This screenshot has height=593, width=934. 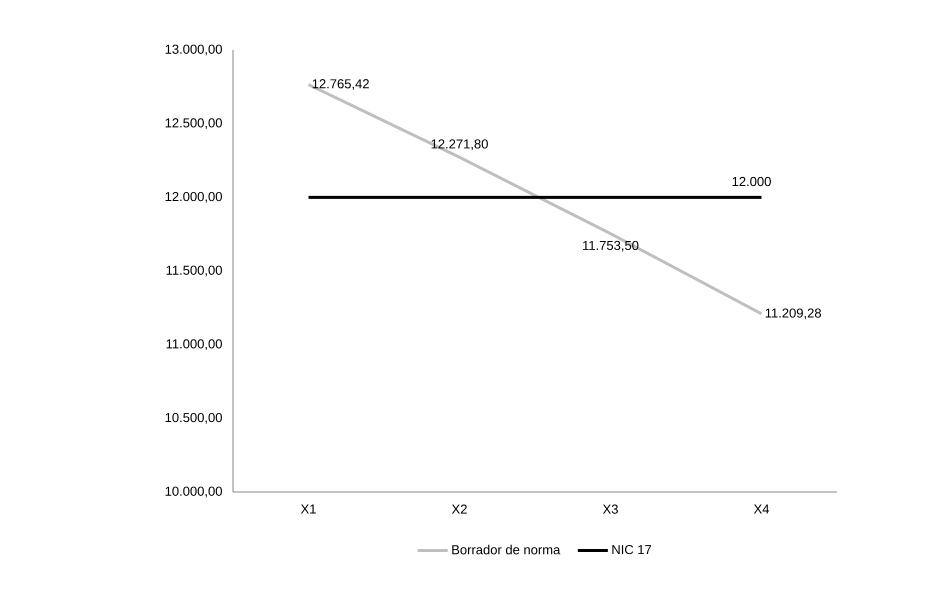 What do you see at coordinates (459, 509) in the screenshot?
I see `x-tick-label: X2` at bounding box center [459, 509].